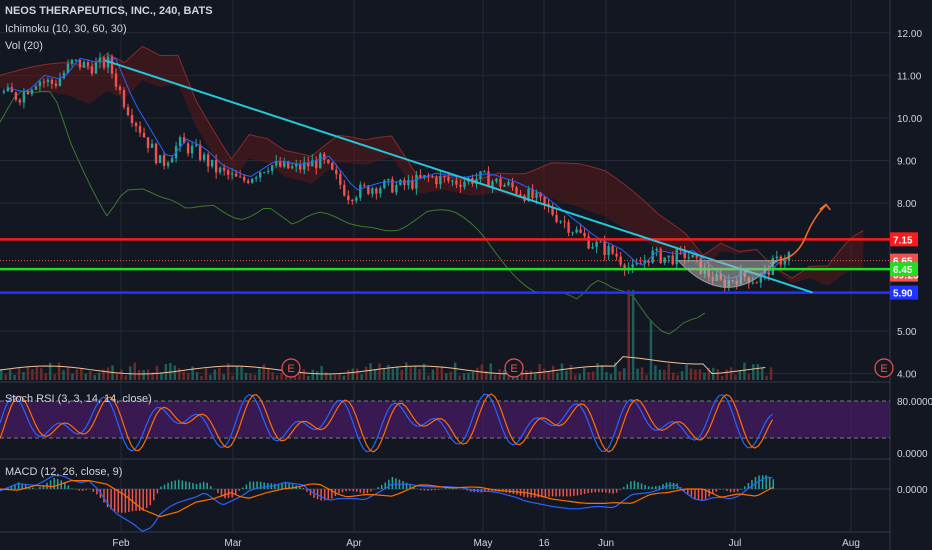 The height and width of the screenshot is (550, 932). Describe the element at coordinates (907, 332) in the screenshot. I see `price-tick-label: 5.00` at that location.